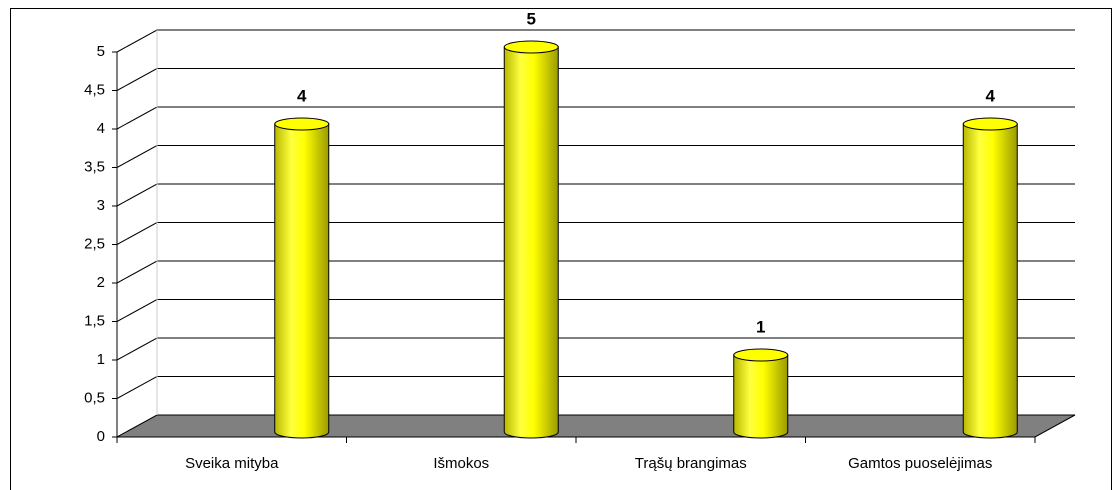  I want to click on y-tick-label: 2,5, so click(94, 243).